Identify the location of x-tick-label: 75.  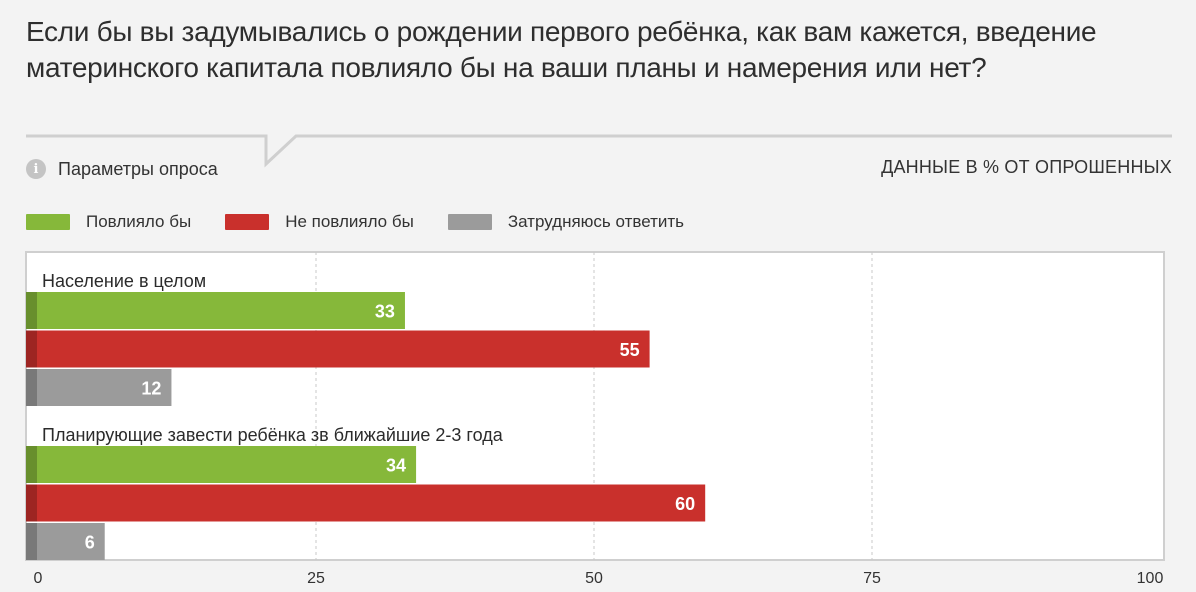
(872, 578).